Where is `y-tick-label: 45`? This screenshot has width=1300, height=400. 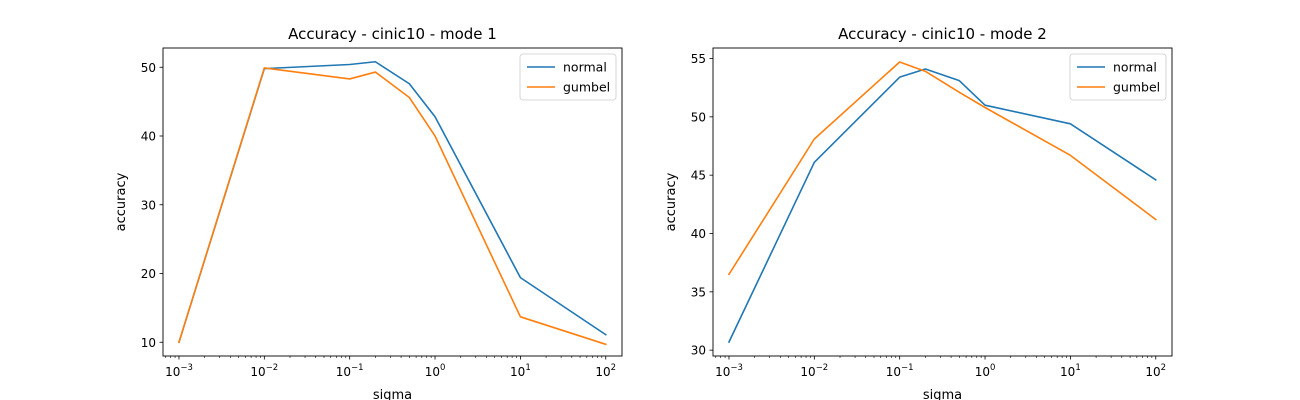 y-tick-label: 45 is located at coordinates (698, 176).